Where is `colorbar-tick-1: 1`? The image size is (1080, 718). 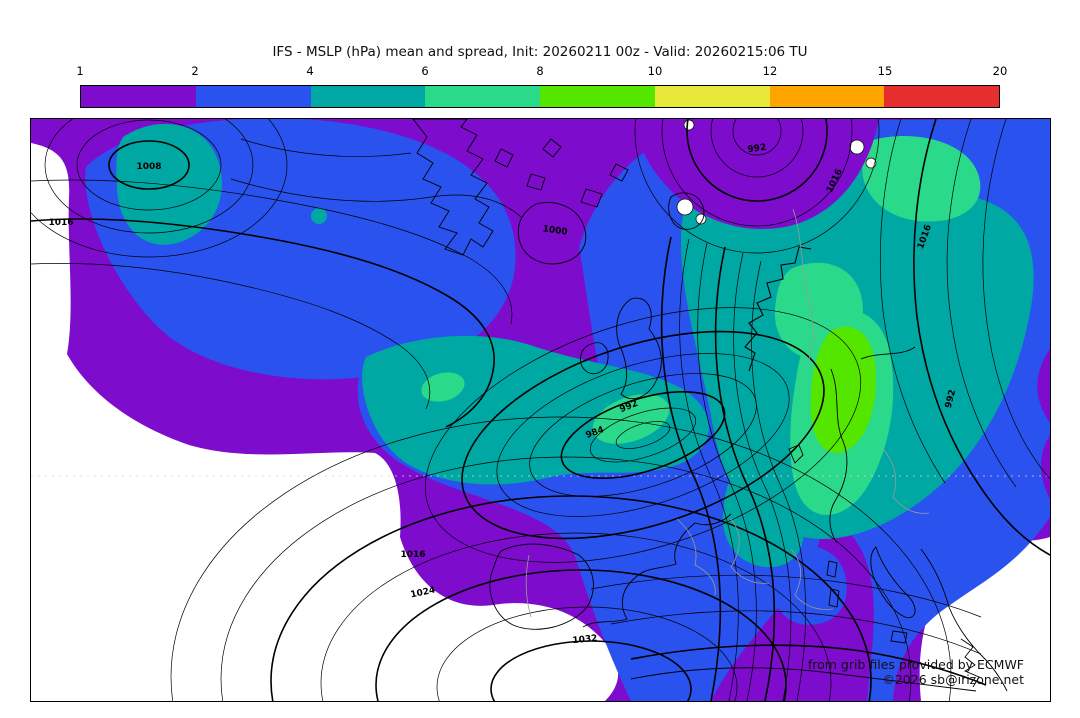
colorbar-tick-1: 1 is located at coordinates (80, 71).